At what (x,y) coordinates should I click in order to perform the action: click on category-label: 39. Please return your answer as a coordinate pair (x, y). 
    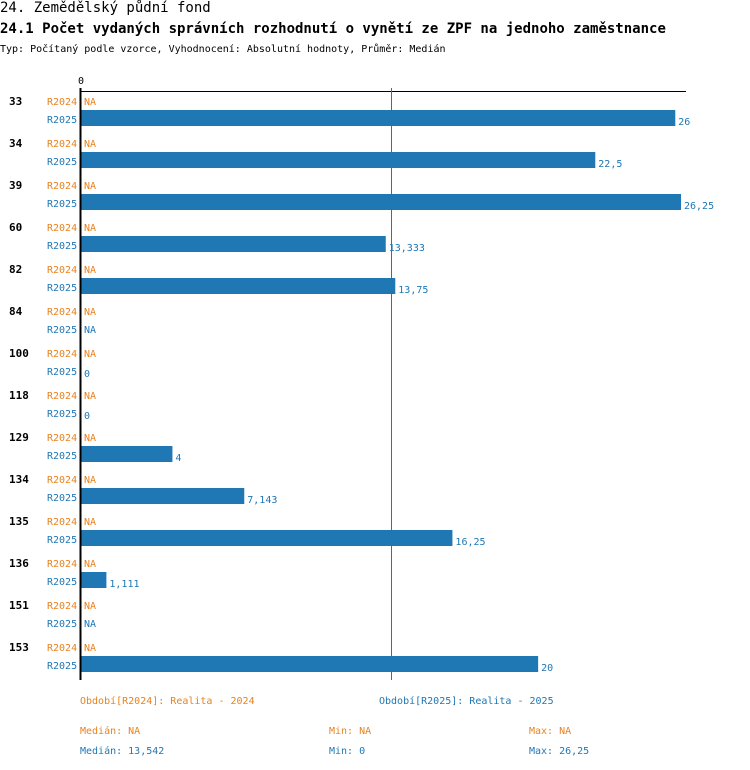
    Looking at the image, I should click on (15, 185).